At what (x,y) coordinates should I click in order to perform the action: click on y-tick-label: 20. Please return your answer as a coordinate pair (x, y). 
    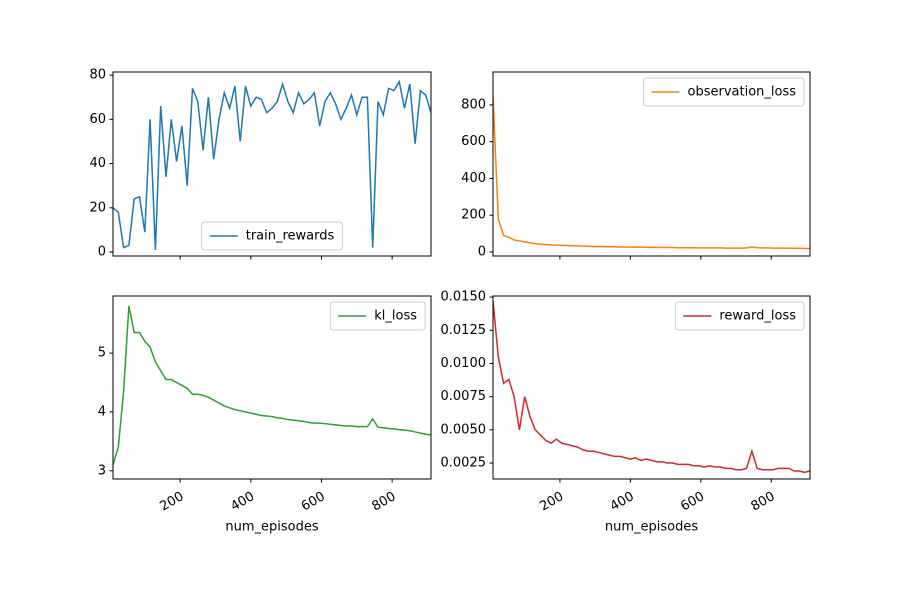
    Looking at the image, I should click on (97, 207).